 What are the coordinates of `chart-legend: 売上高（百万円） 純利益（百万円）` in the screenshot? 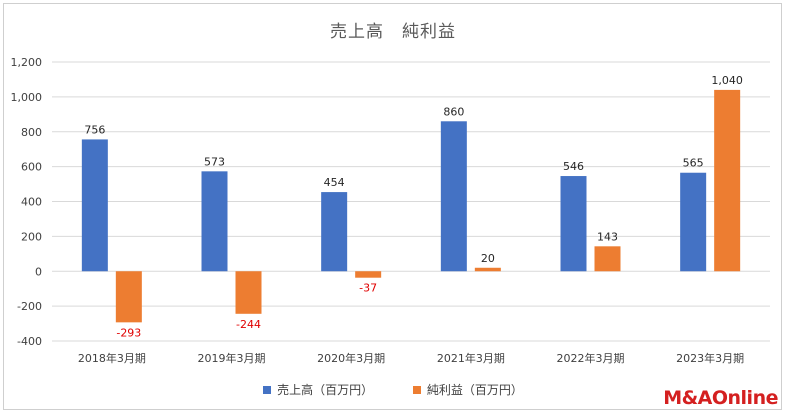 It's located at (393, 389).